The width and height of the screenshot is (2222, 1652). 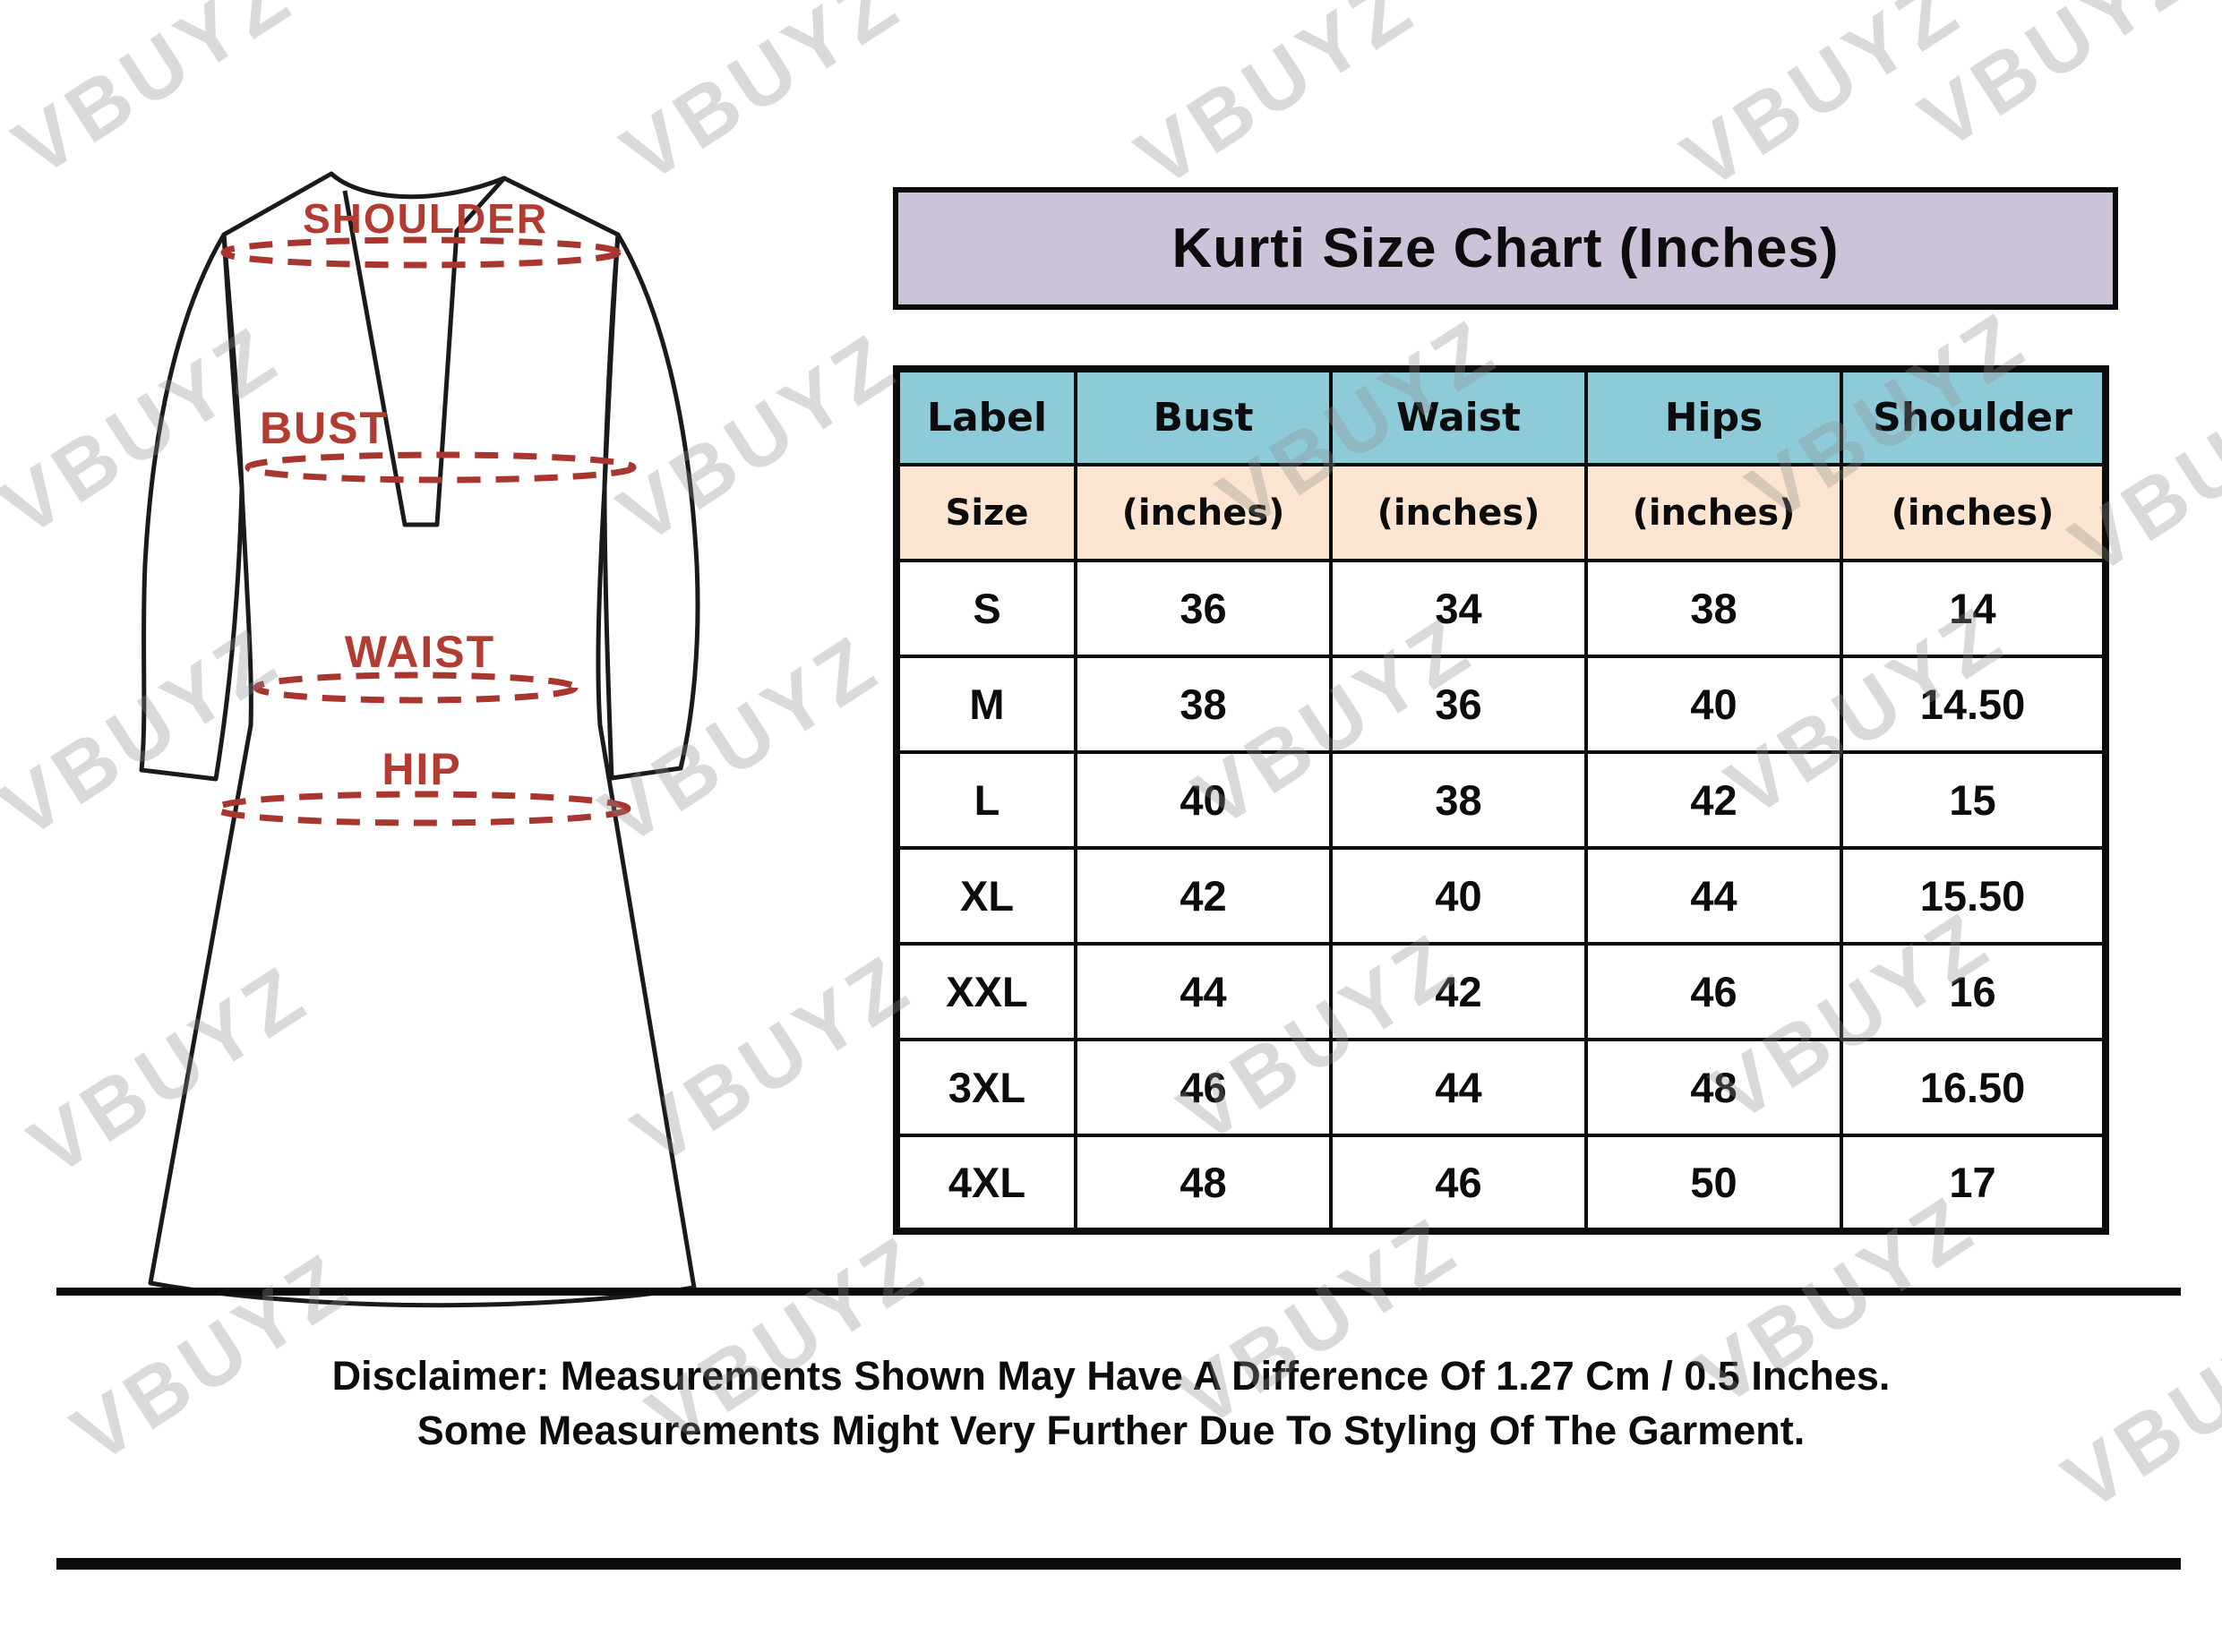 I want to click on shoulder-measure-line, so click(x=421, y=252).